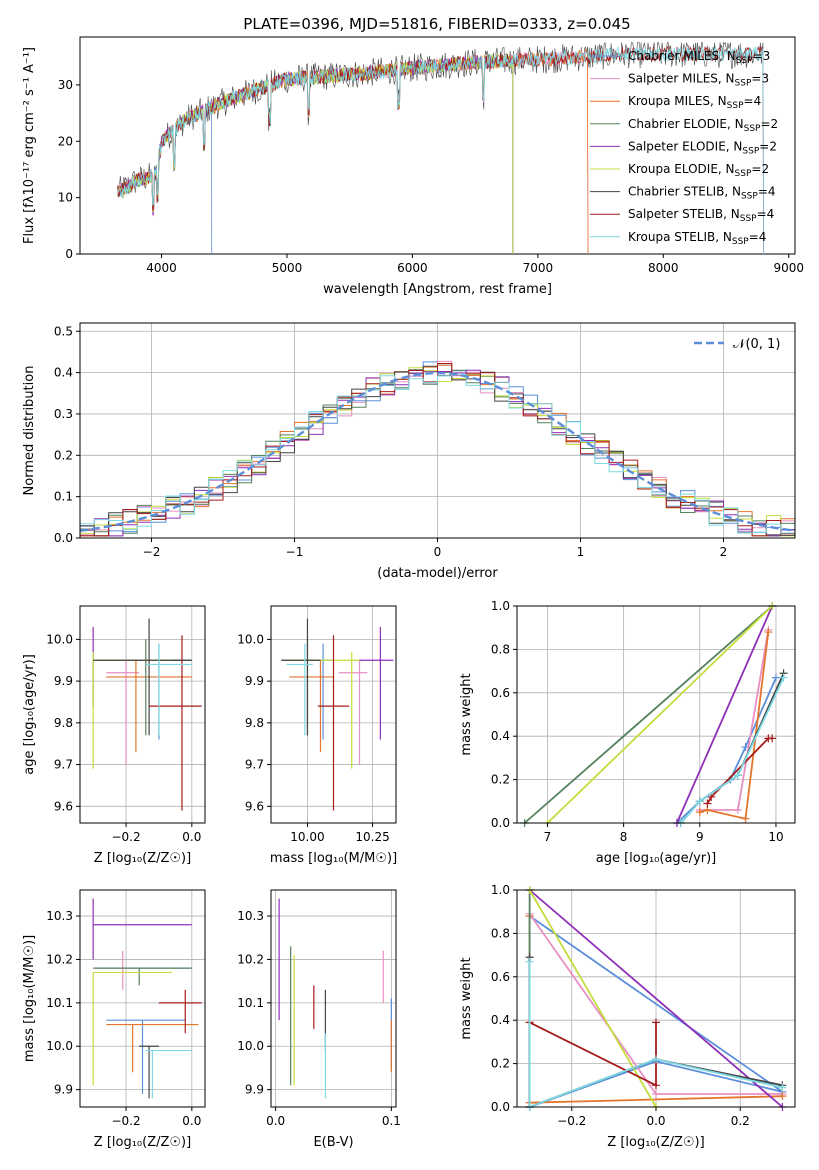  Describe the element at coordinates (287, 268) in the screenshot. I see `x-tick-label: 5000` at that location.